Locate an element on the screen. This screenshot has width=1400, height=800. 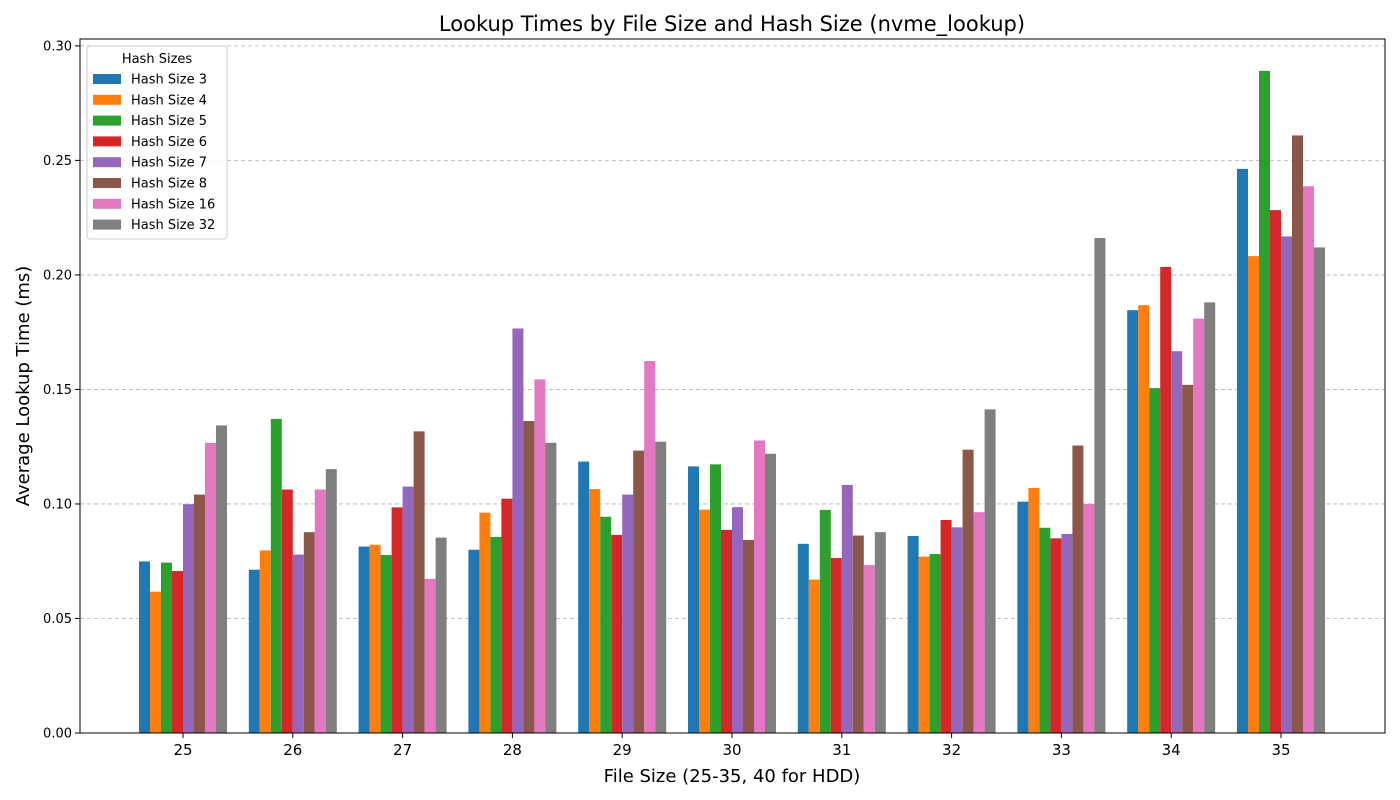
legend-entry-label: Hash Size 32 is located at coordinates (173, 225).